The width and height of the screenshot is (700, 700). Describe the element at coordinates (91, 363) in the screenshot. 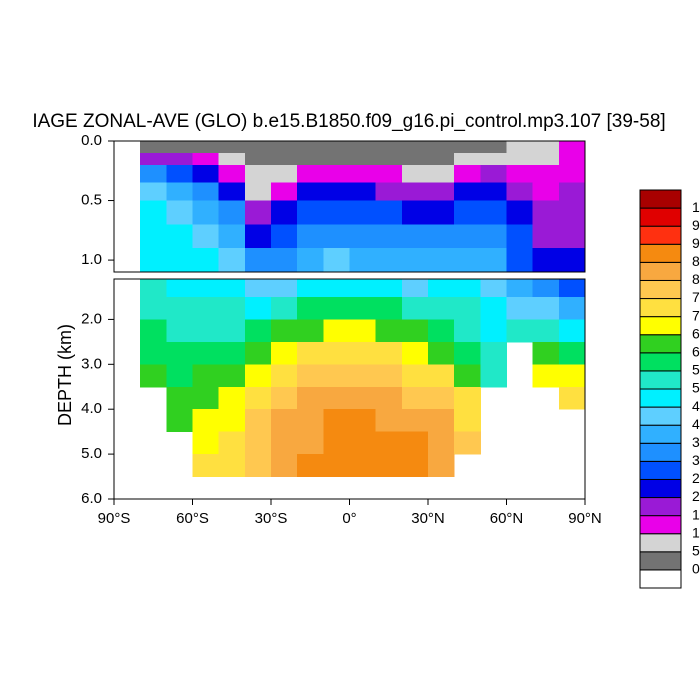

I see `y-tick-label: 3.0` at that location.